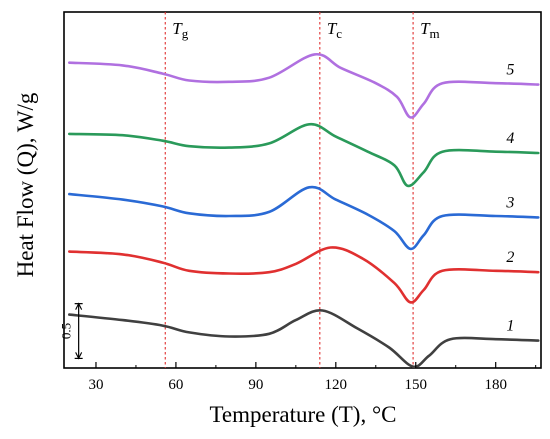 Image resolution: width=550 pixels, height=439 pixels. I want to click on curve-labels: 1 2 3 4 5, so click(509, 198).